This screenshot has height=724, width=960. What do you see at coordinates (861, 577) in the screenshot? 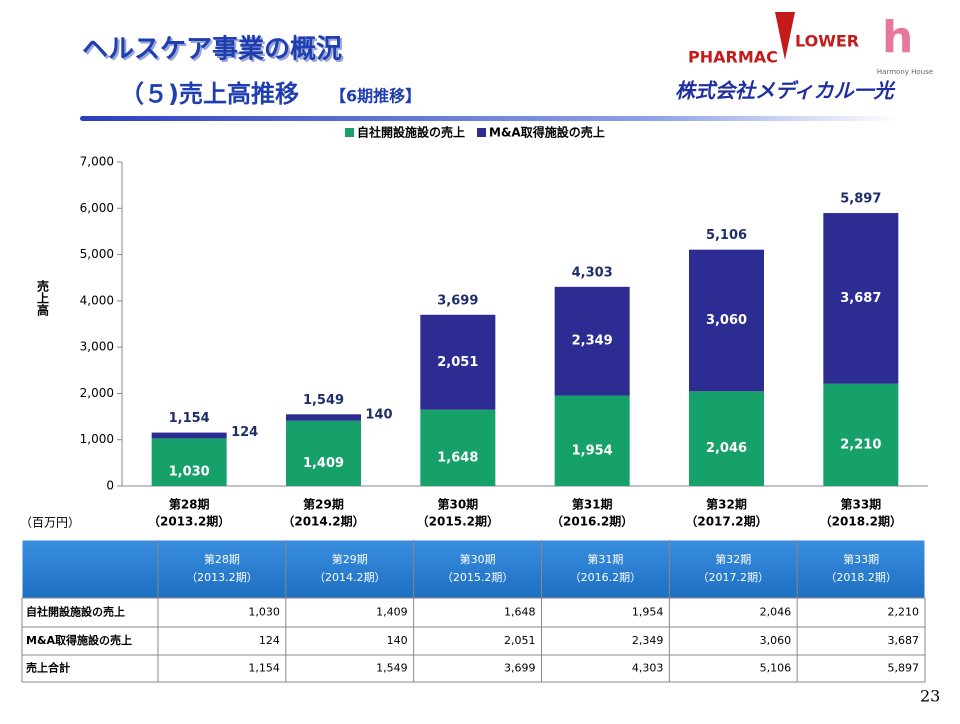
I see `table-column-header: （2018.2期）` at bounding box center [861, 577].